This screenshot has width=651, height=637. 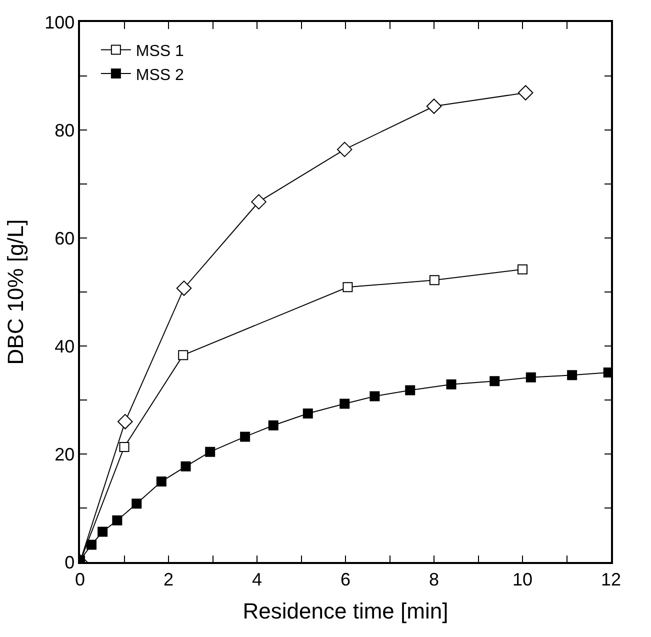 What do you see at coordinates (611, 579) in the screenshot?
I see `x-tick-label: 12` at bounding box center [611, 579].